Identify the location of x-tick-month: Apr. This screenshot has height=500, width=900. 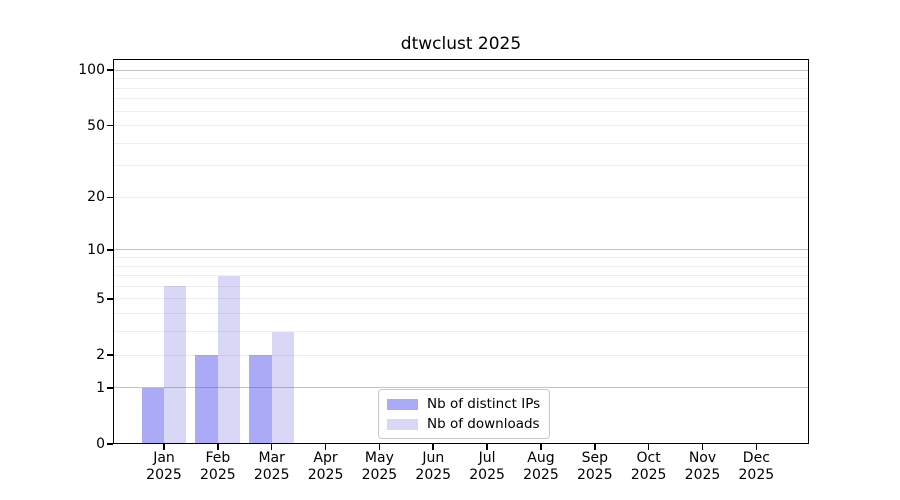
(325, 458).